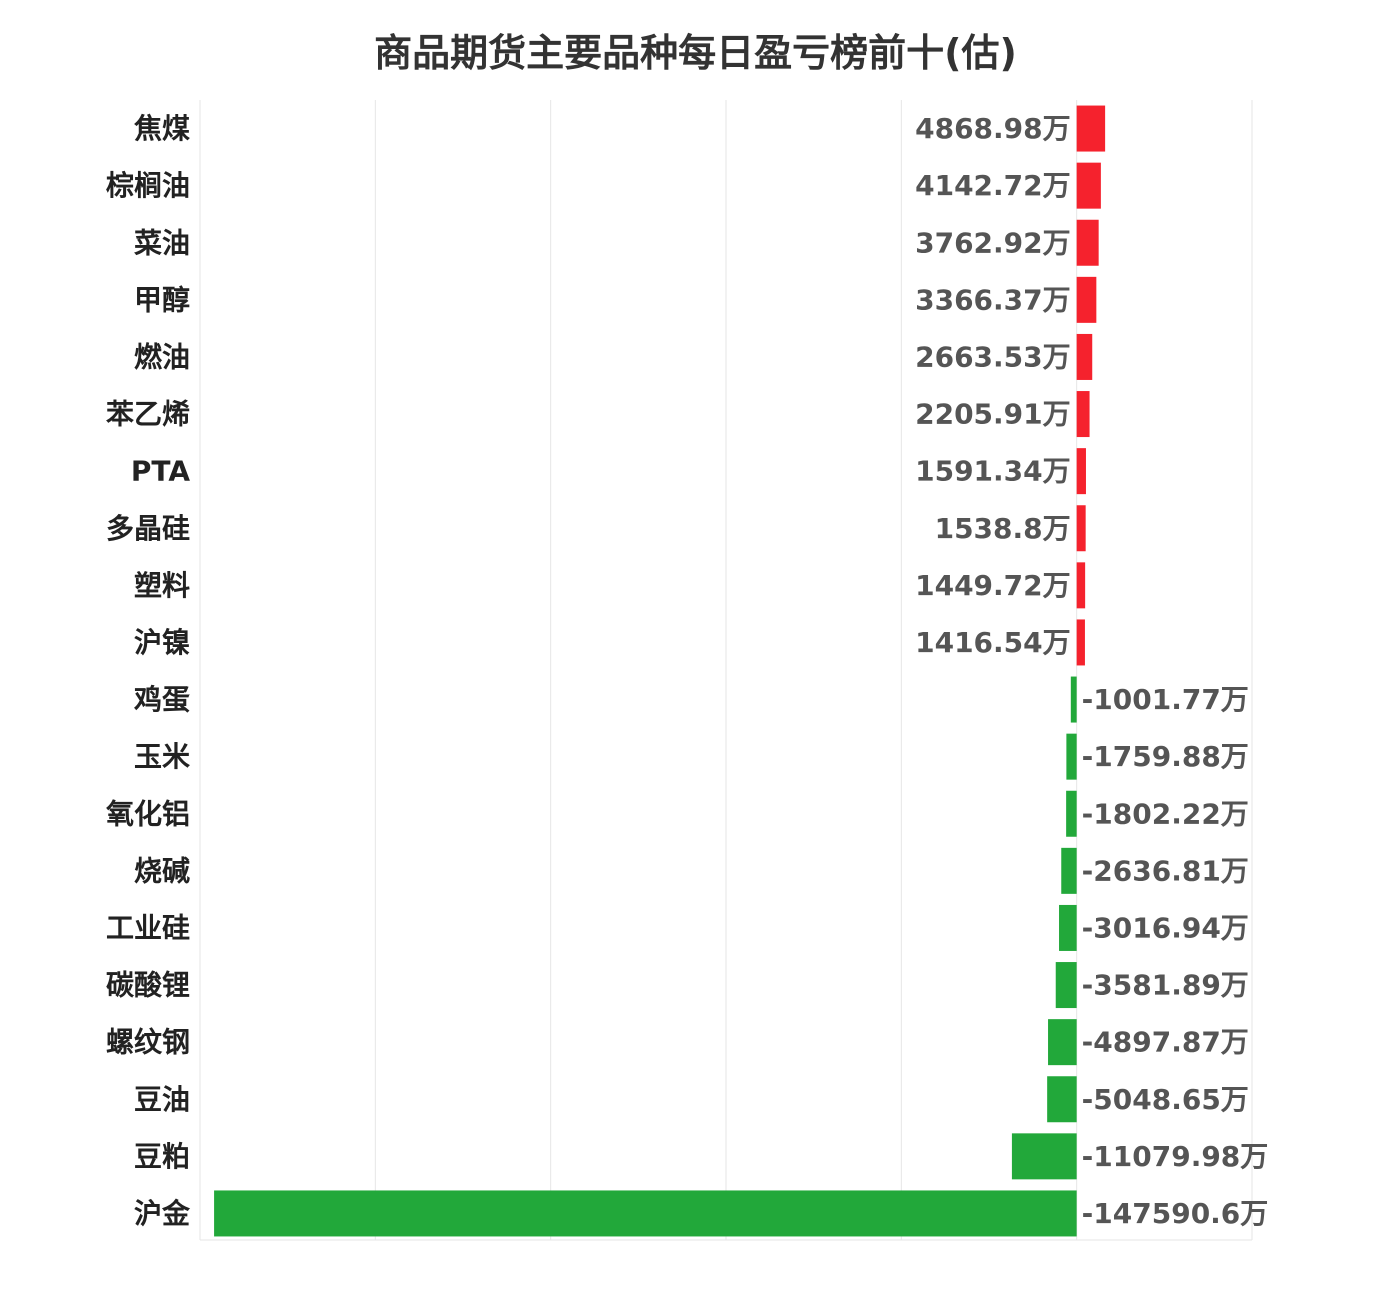 The image size is (1391, 1300). I want to click on value-label: -2636.81万, so click(1165, 870).